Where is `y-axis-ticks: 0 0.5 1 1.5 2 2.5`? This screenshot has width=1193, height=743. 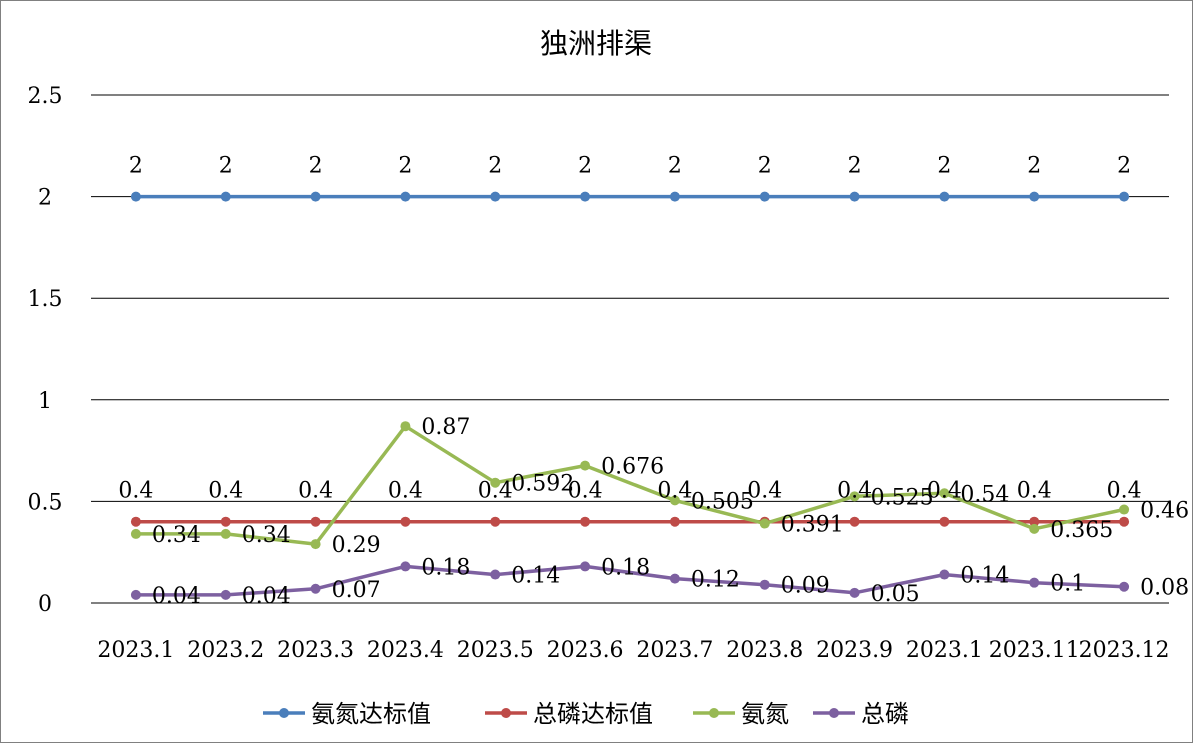 y-axis-ticks: 0 0.5 1 1.5 2 2.5 is located at coordinates (45, 350).